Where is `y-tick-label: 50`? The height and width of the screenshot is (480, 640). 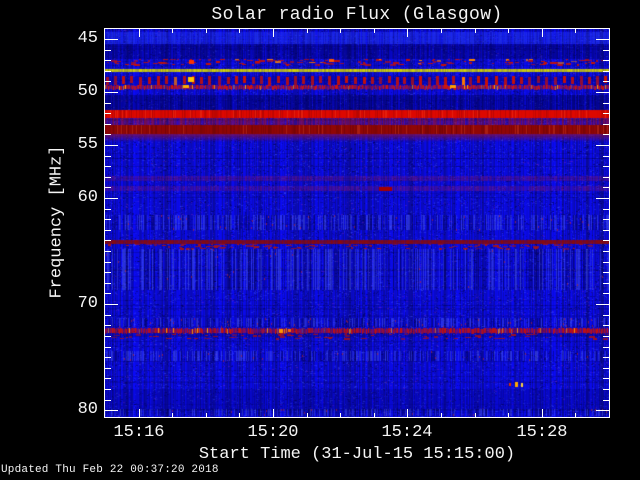
y-tick-label: 50 is located at coordinates (87, 91).